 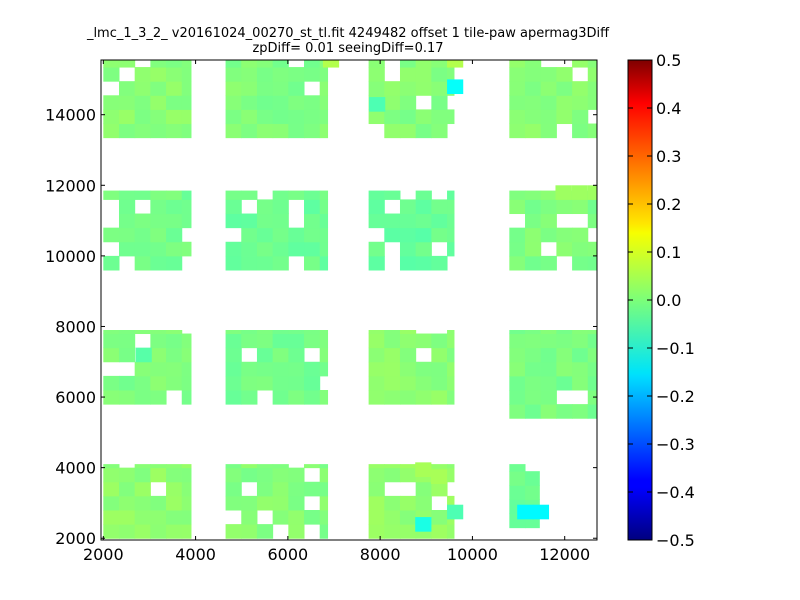 I want to click on y-tick-label: 2000, so click(x=75, y=538).